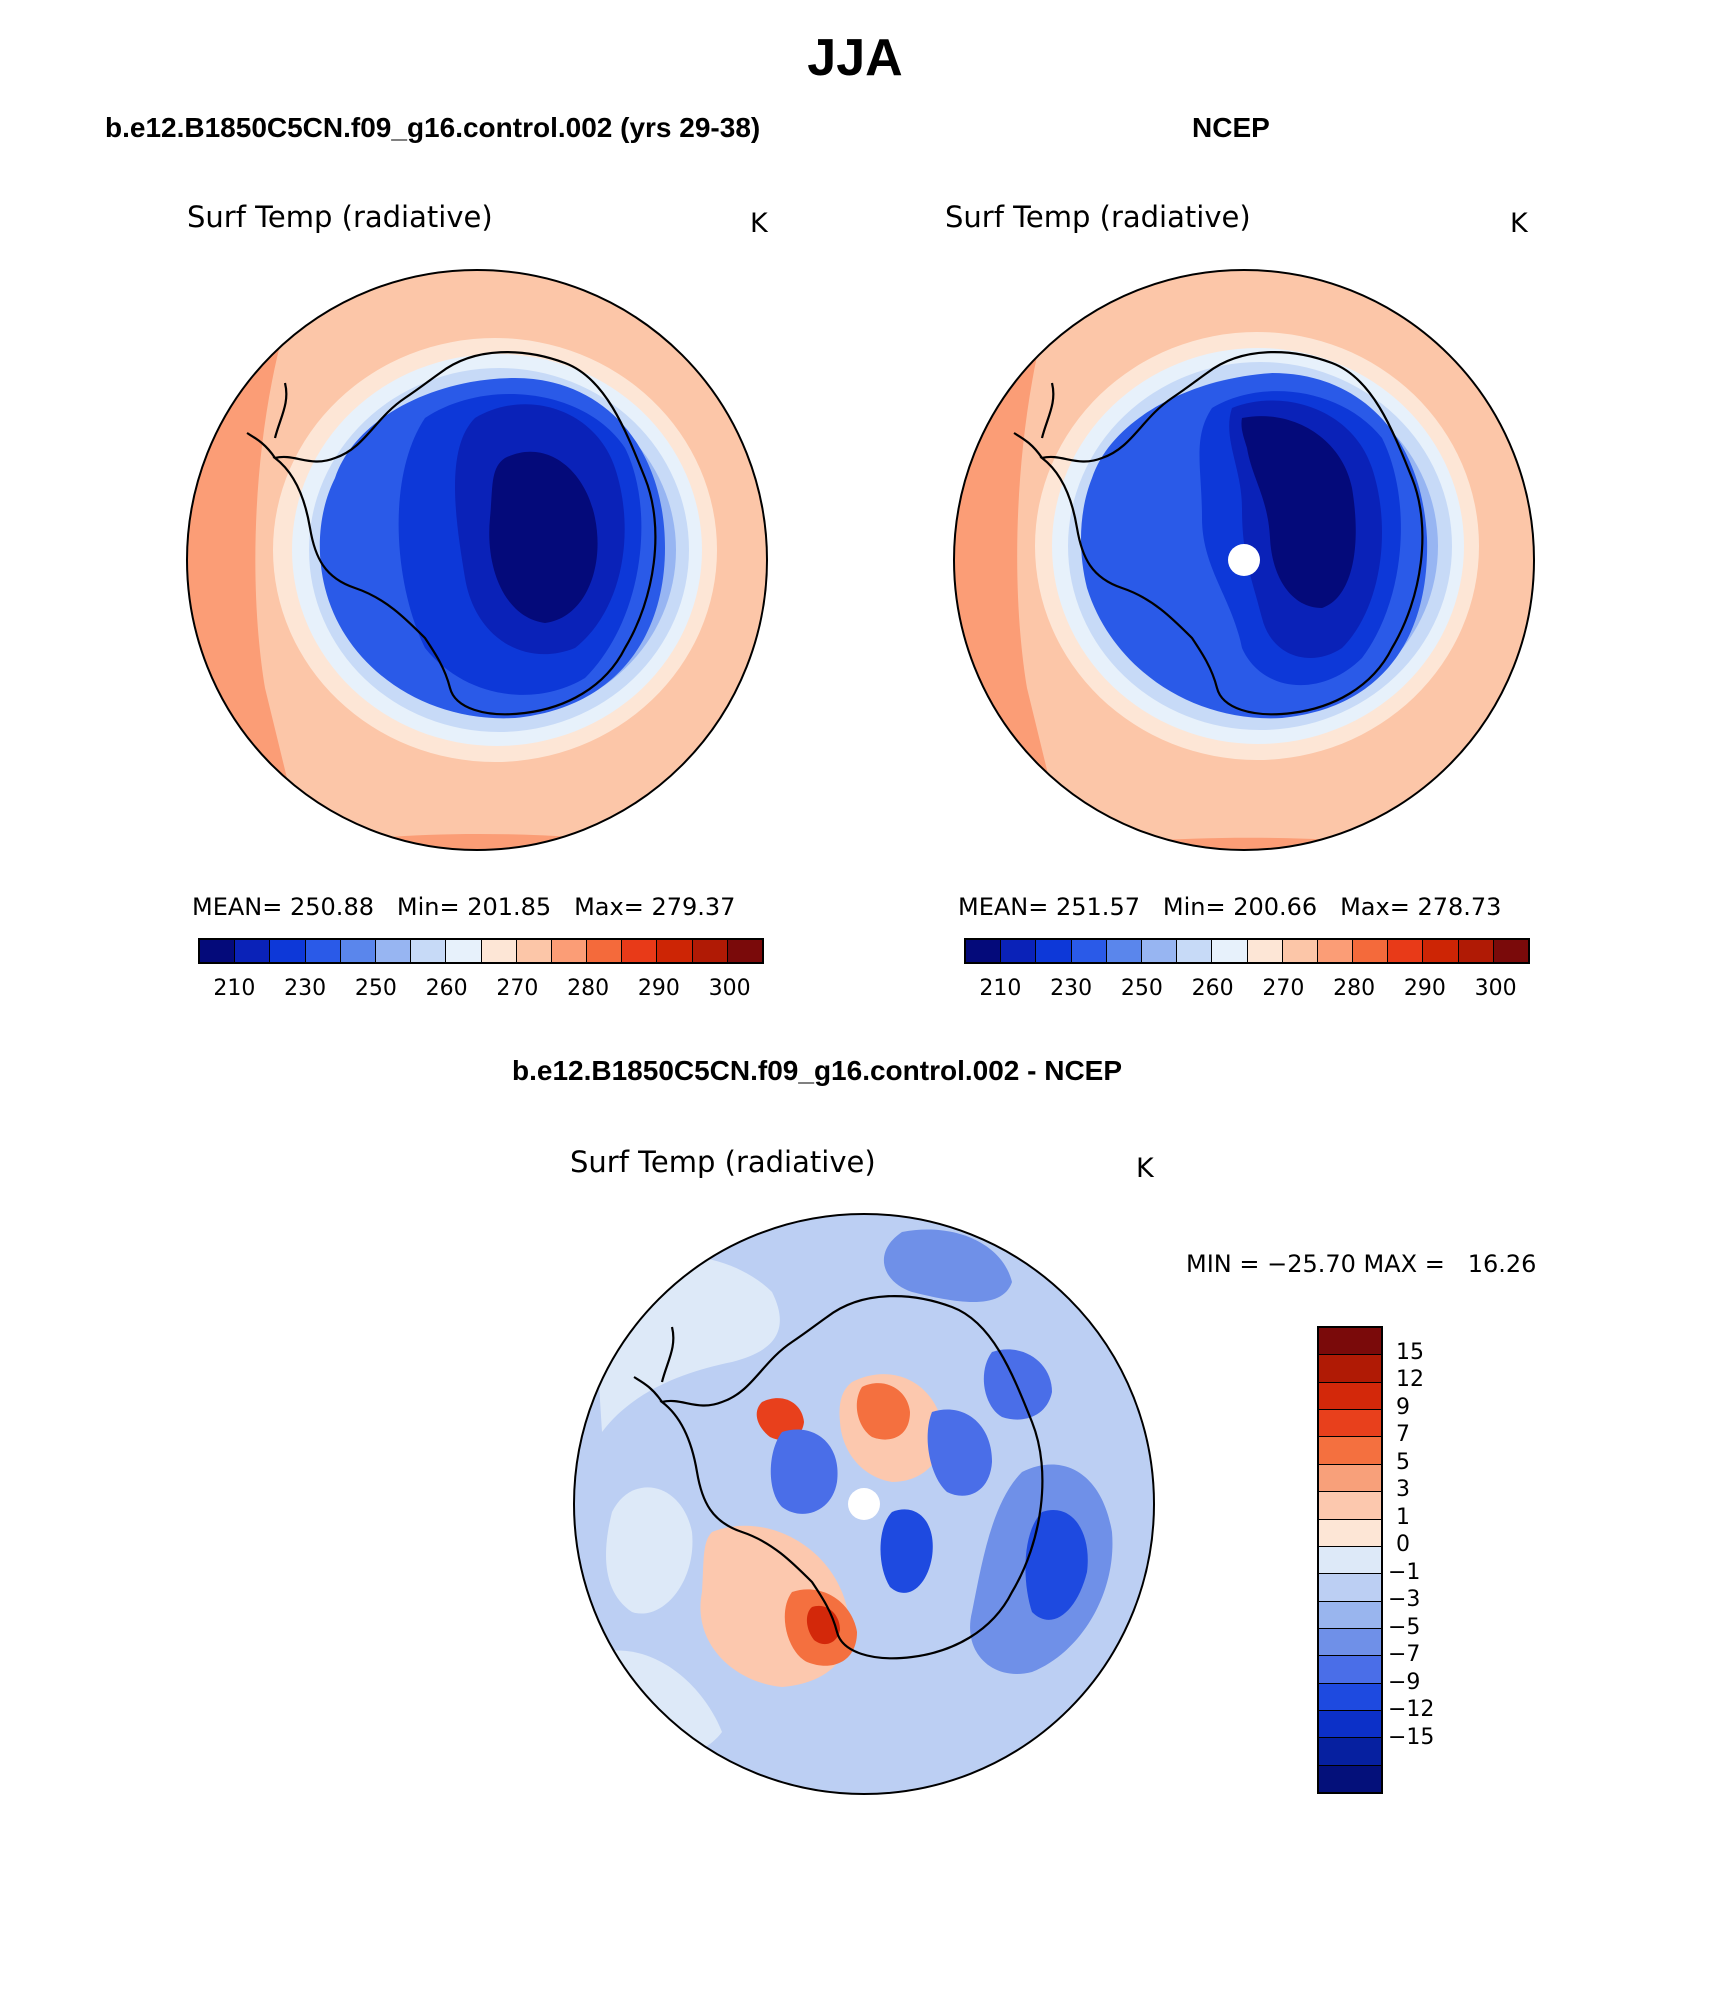 The height and width of the screenshot is (2000, 1710). I want to click on p3-peninsula-coastline, so click(654, 1364).